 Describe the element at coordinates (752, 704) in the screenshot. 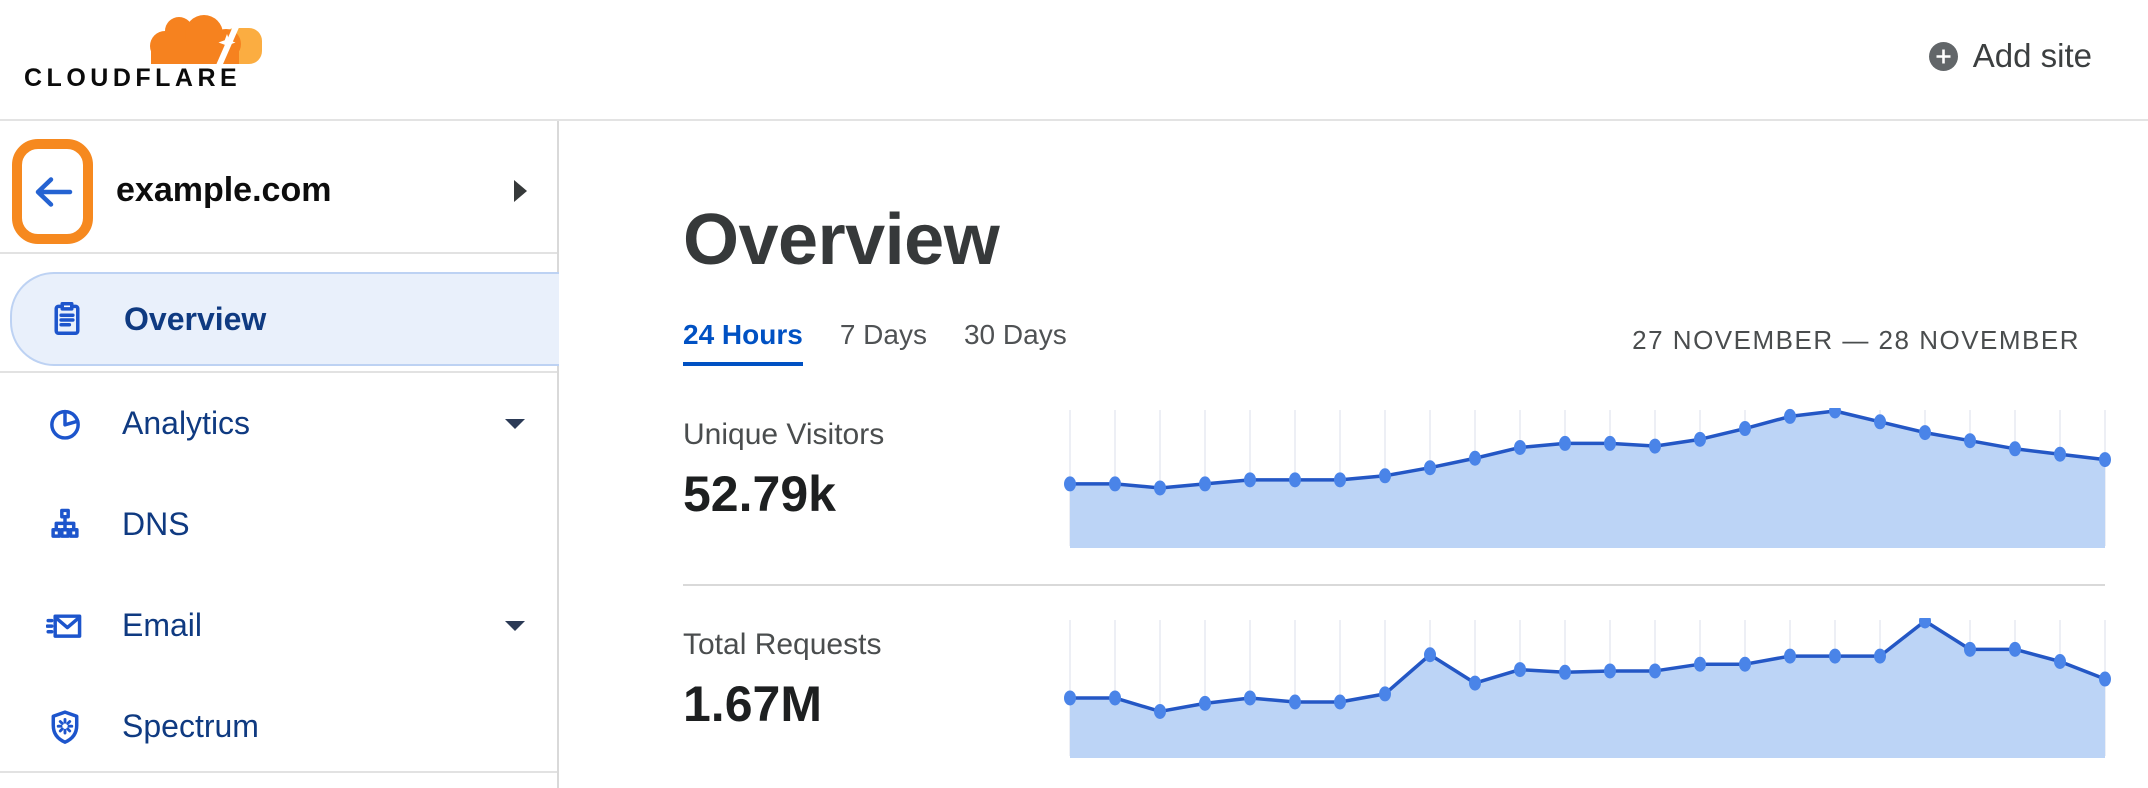

I see `metric-value-total-requests: 1.67M` at that location.